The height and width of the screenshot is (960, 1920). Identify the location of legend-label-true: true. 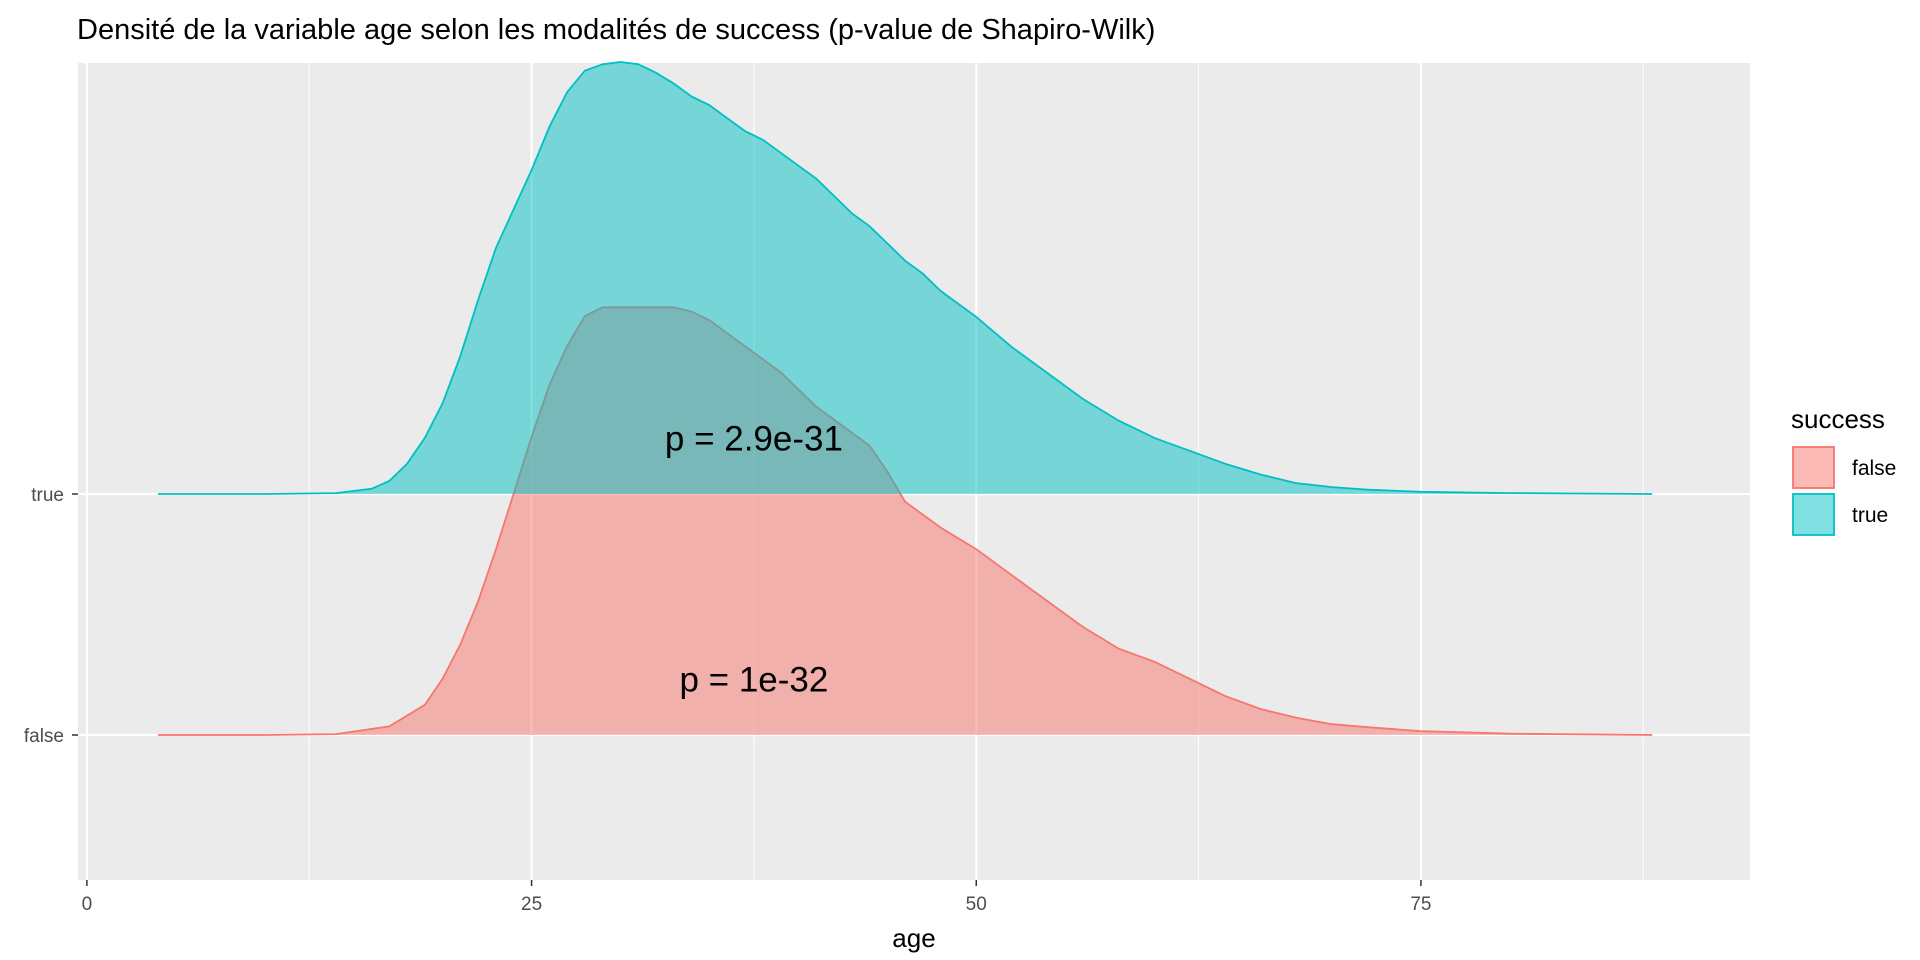
(1870, 515).